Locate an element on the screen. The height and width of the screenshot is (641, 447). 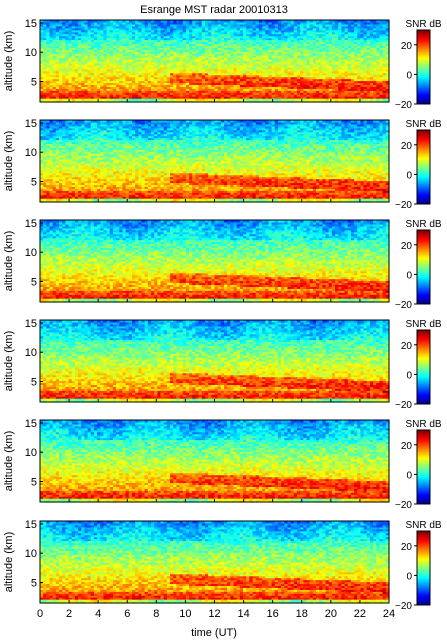
colorbar-label: SNR dB is located at coordinates (423, 24).